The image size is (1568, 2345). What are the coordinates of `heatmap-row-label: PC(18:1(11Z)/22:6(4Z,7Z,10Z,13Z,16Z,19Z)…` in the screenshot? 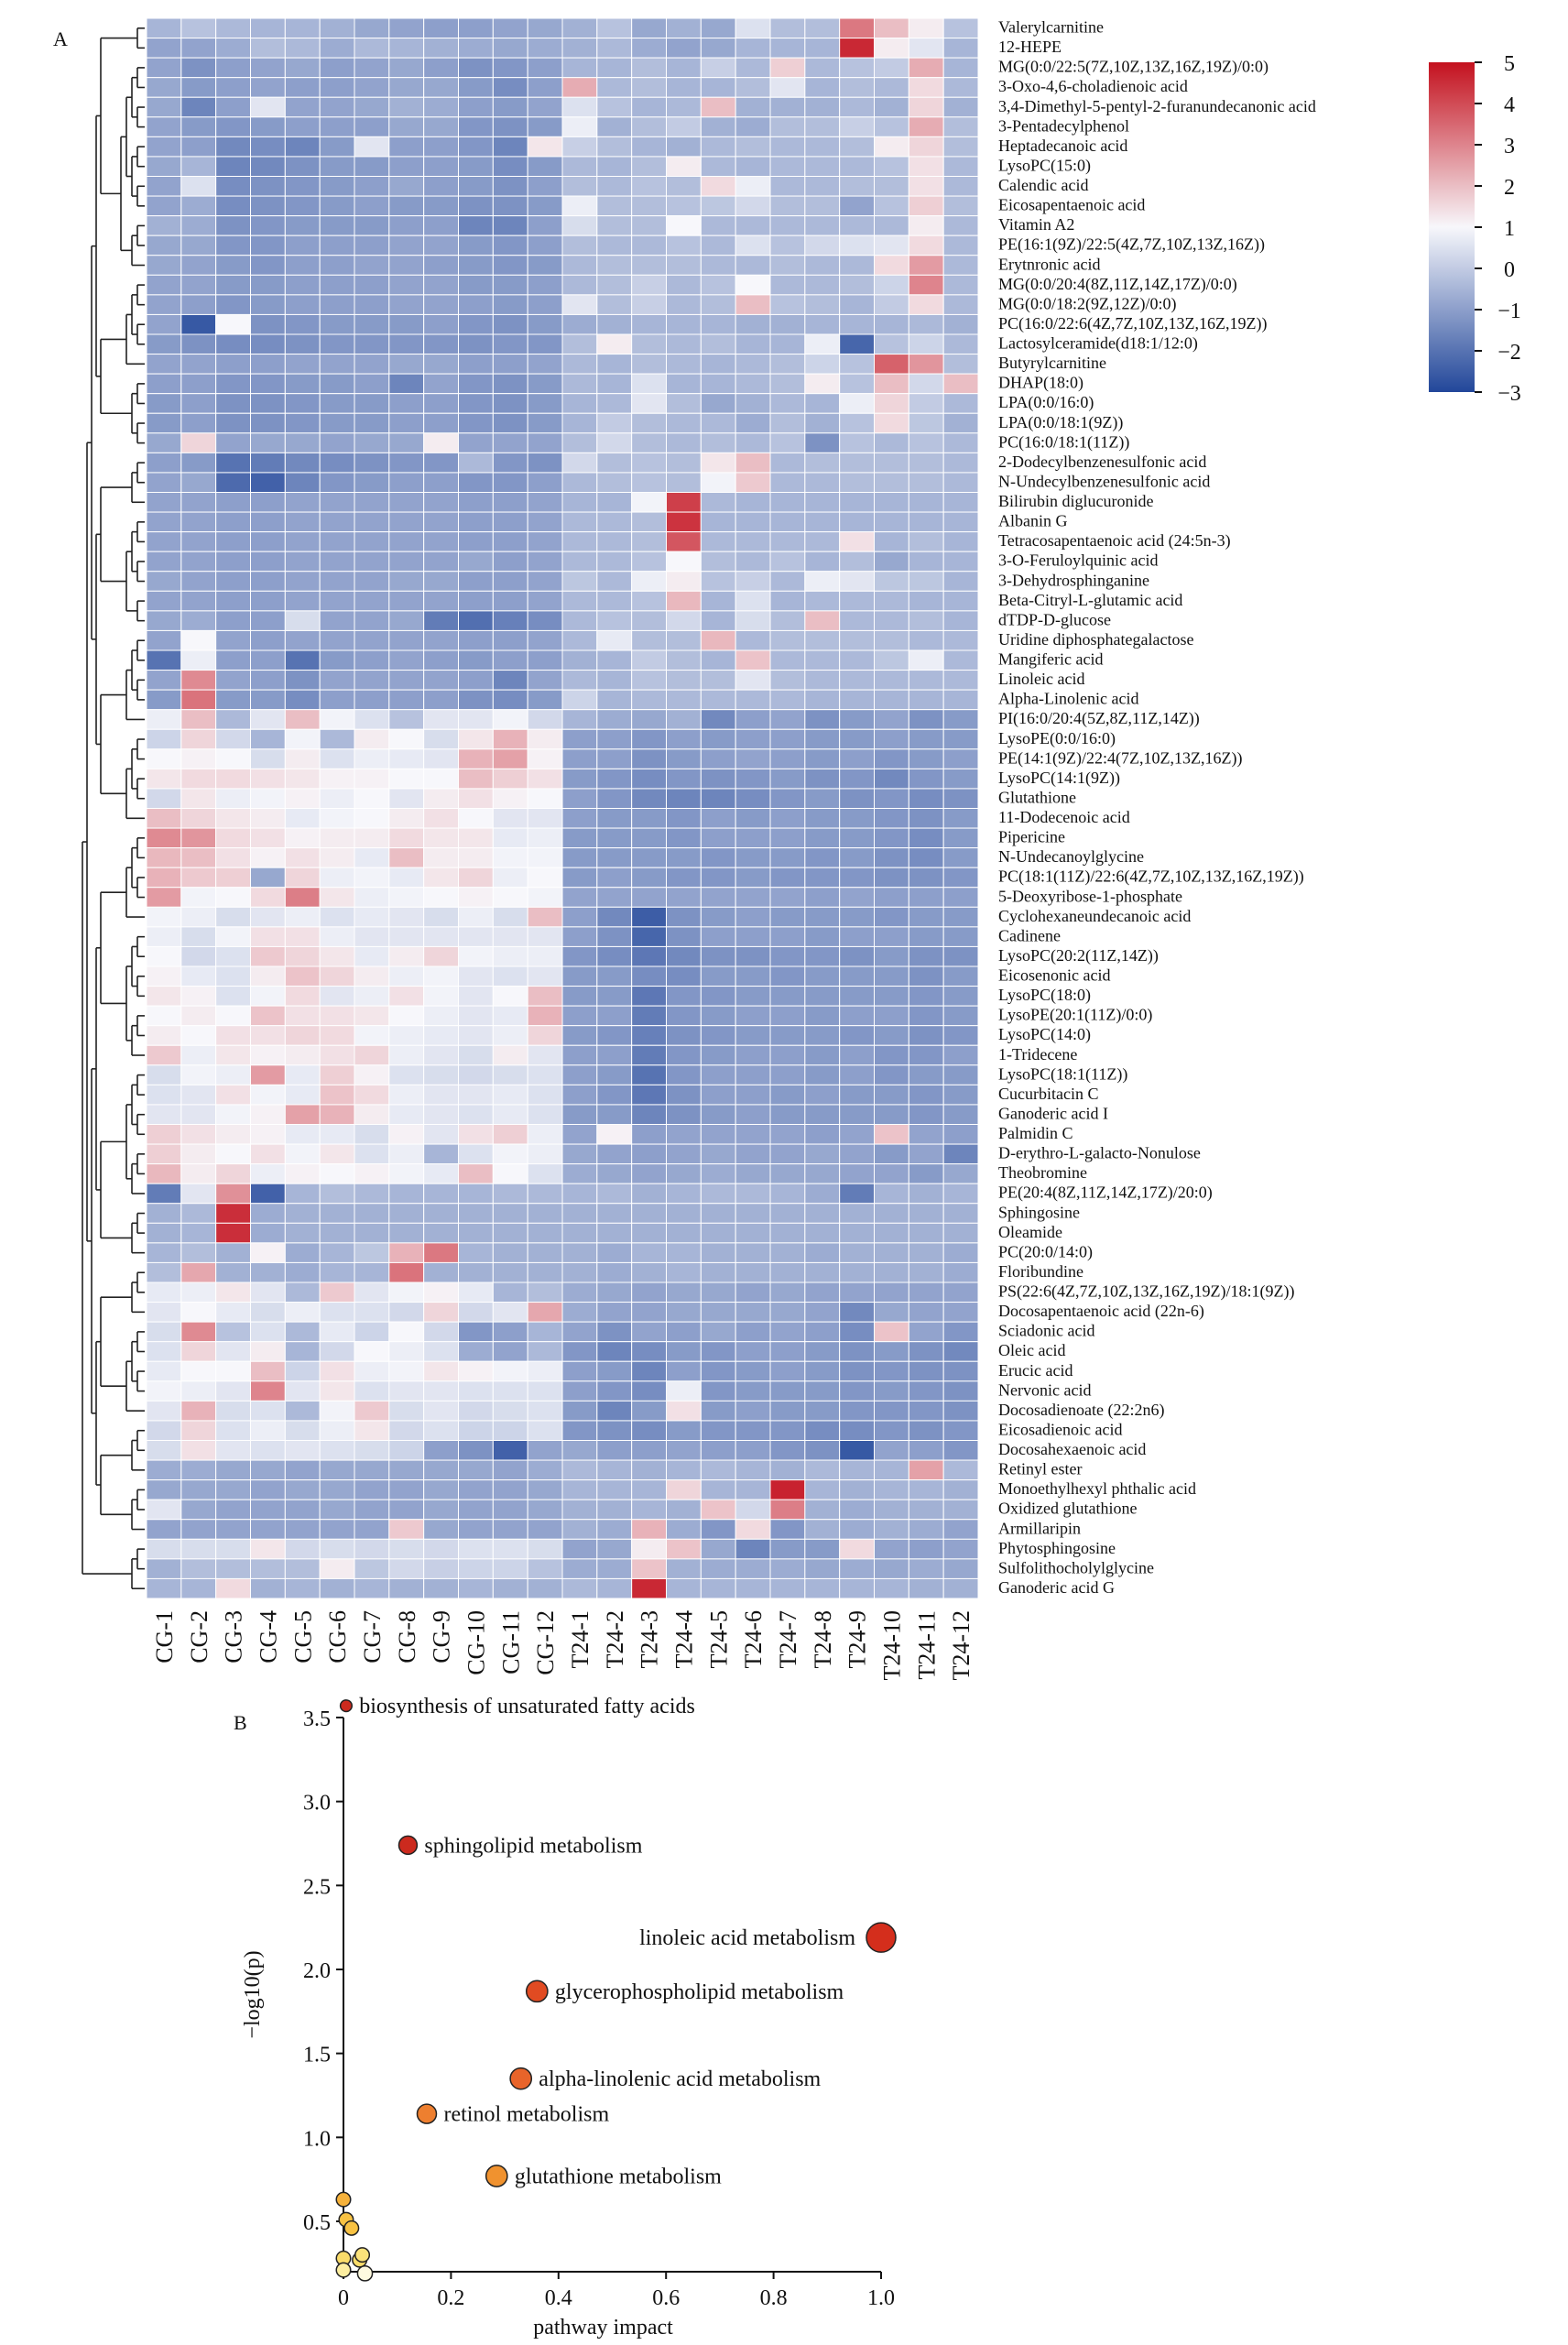 It's located at (1151, 877).